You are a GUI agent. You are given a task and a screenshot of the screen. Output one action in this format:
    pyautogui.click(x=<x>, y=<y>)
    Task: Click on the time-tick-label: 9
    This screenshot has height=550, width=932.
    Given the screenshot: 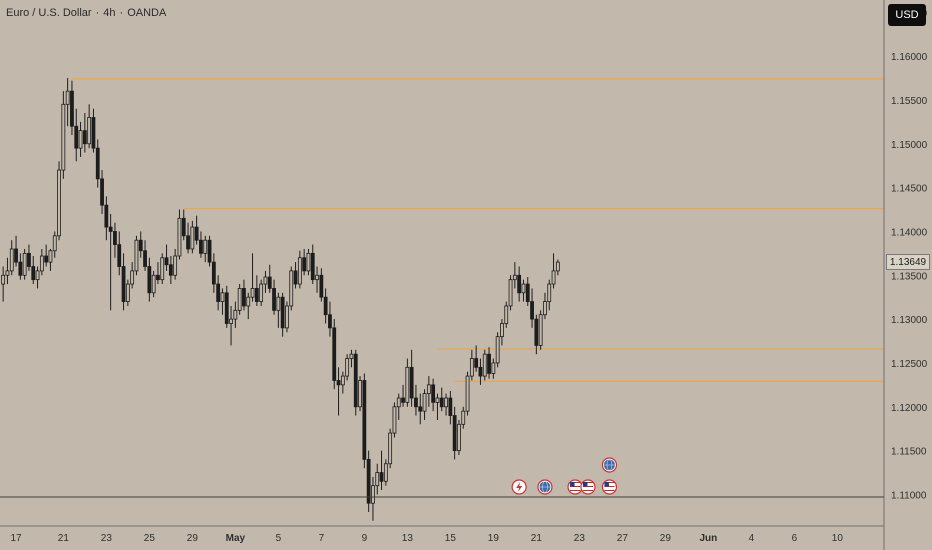 What is the action you would take?
    pyautogui.click(x=365, y=538)
    